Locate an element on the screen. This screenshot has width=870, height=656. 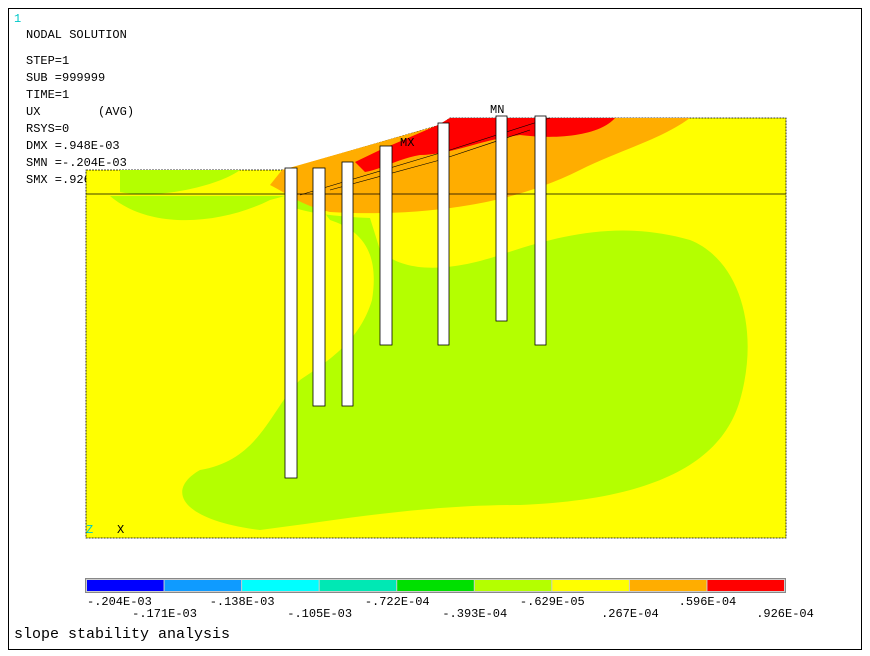
header-line: STEP=1 is located at coordinates (47, 61).